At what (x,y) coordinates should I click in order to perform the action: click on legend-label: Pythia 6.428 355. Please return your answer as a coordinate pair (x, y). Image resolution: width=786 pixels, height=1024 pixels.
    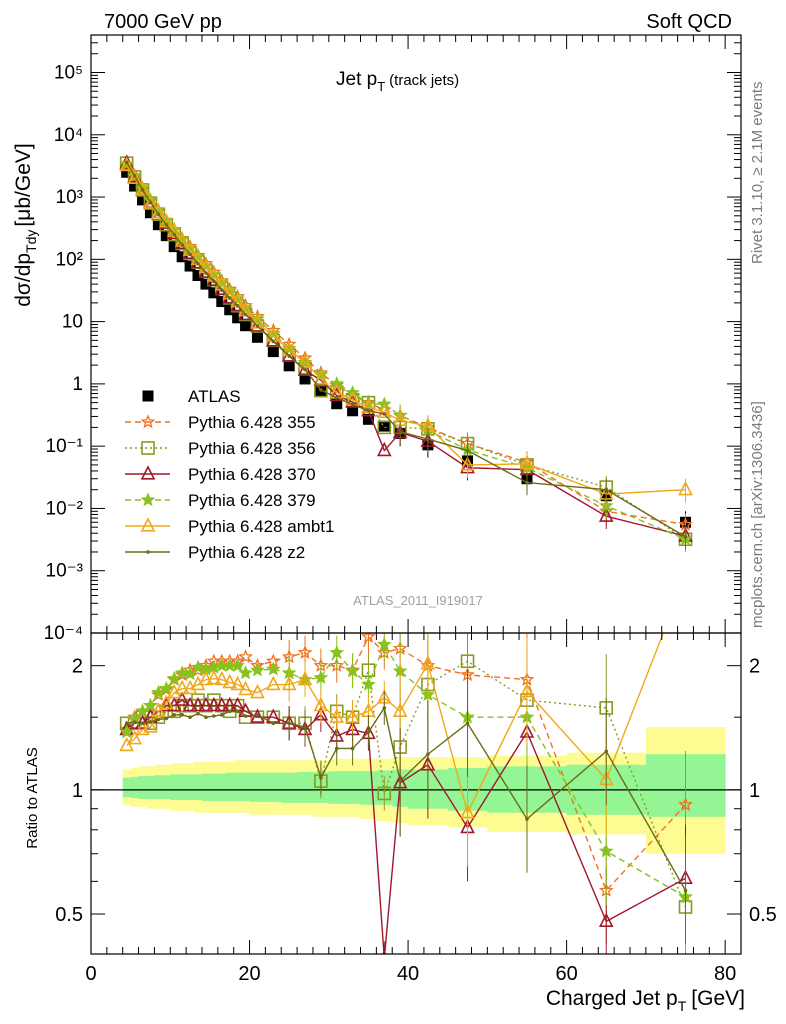
    Looking at the image, I should click on (252, 422).